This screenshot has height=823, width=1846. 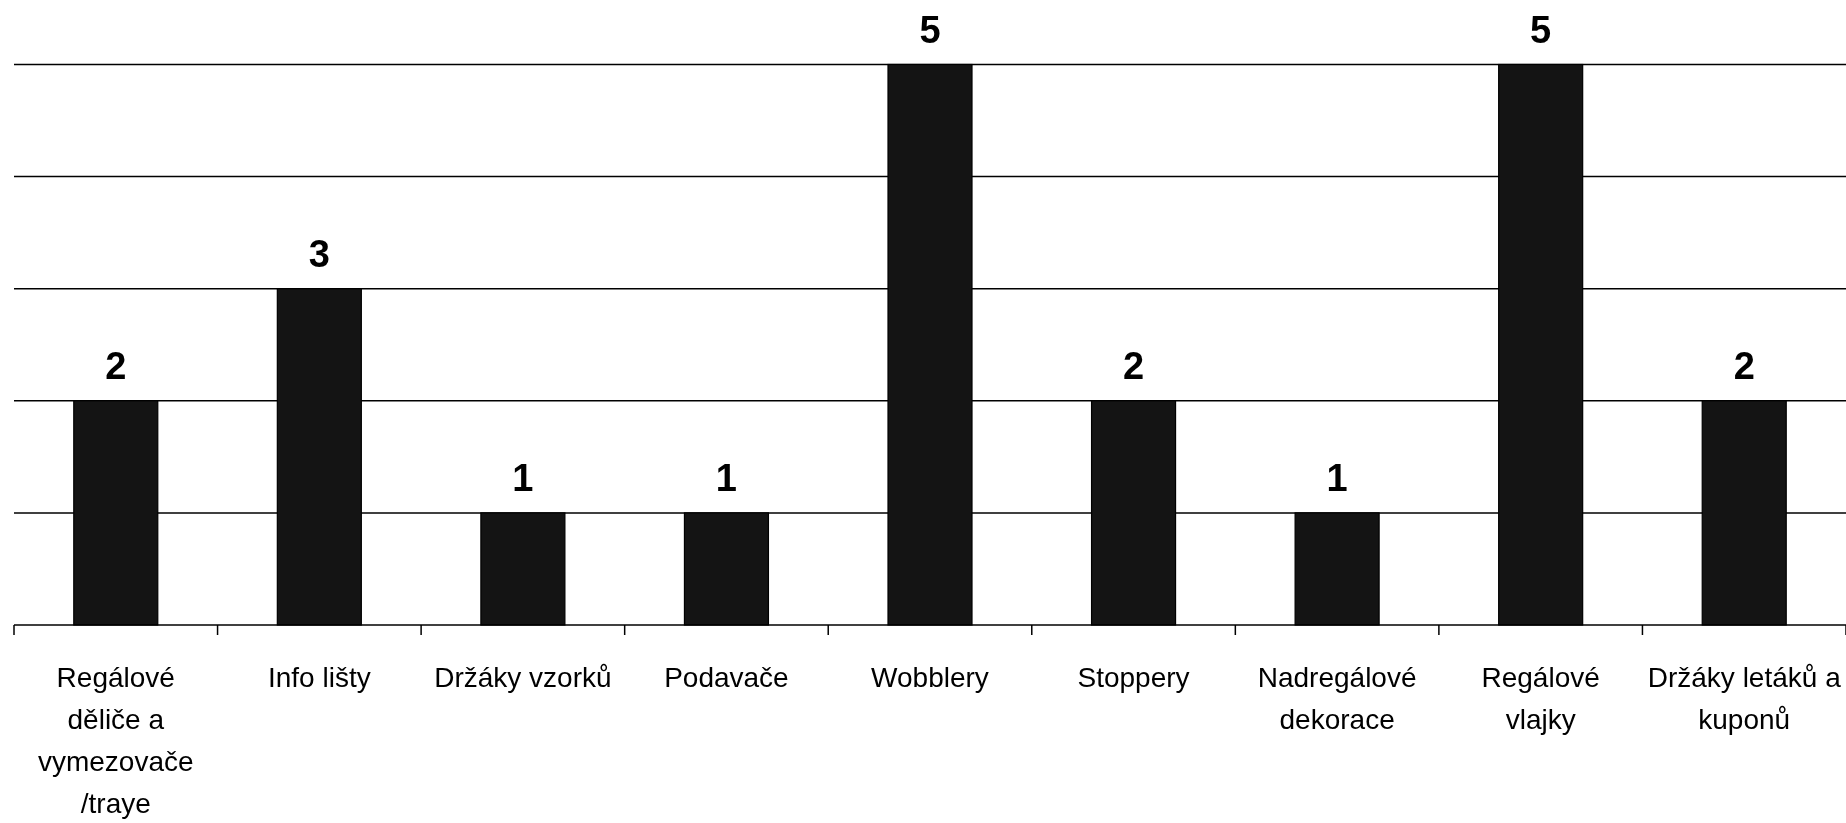 What do you see at coordinates (319, 677) in the screenshot?
I see `x-tick-label: Info lišty` at bounding box center [319, 677].